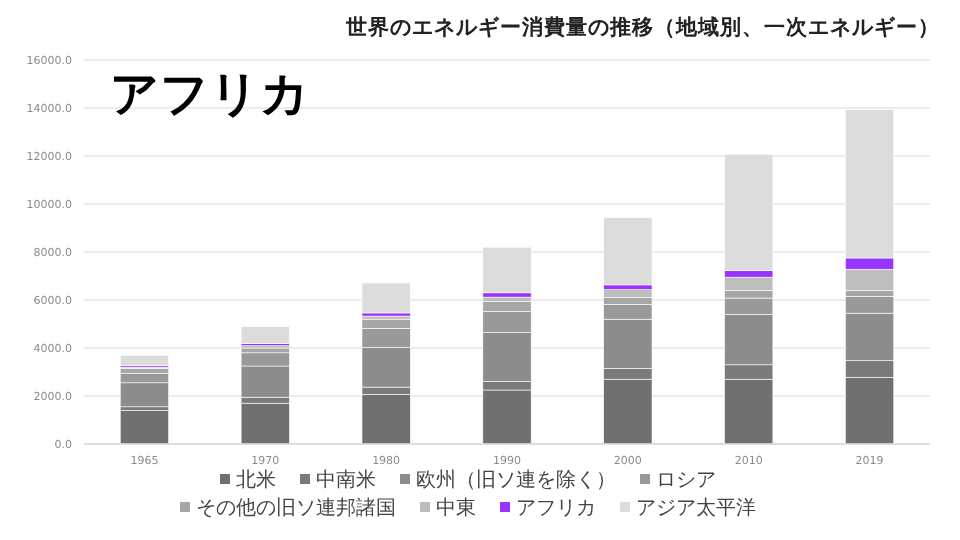  I want to click on legend-label: 中東, so click(456, 508).